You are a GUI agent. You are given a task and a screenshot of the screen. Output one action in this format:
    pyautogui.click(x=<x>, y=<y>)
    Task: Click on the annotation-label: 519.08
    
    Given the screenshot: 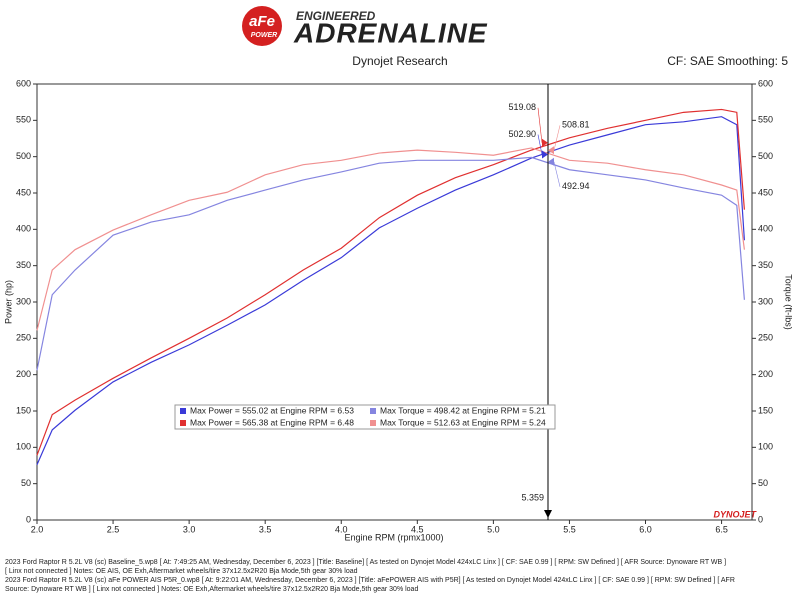 What is the action you would take?
    pyautogui.click(x=522, y=107)
    